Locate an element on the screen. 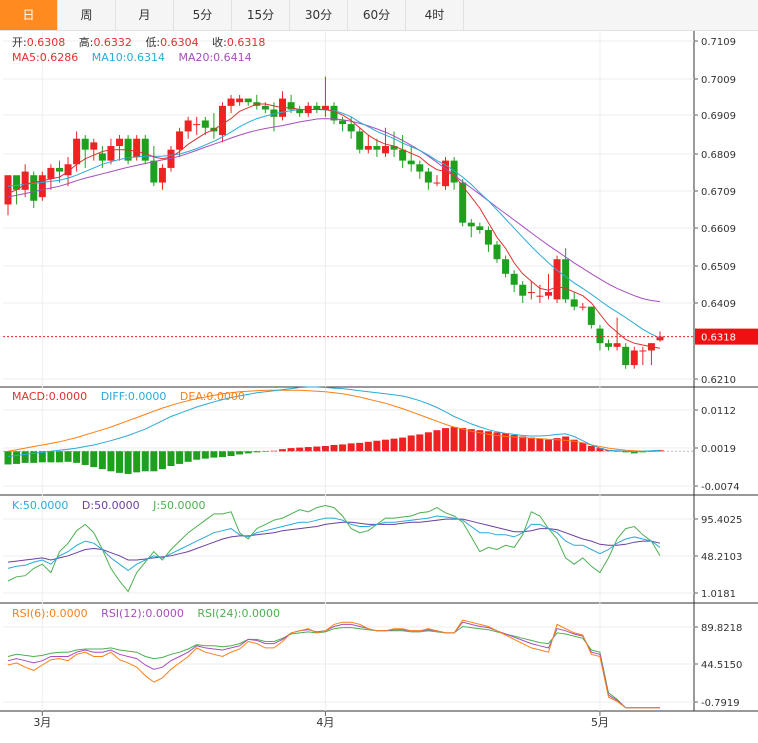  d-label: D: is located at coordinates (88, 505).